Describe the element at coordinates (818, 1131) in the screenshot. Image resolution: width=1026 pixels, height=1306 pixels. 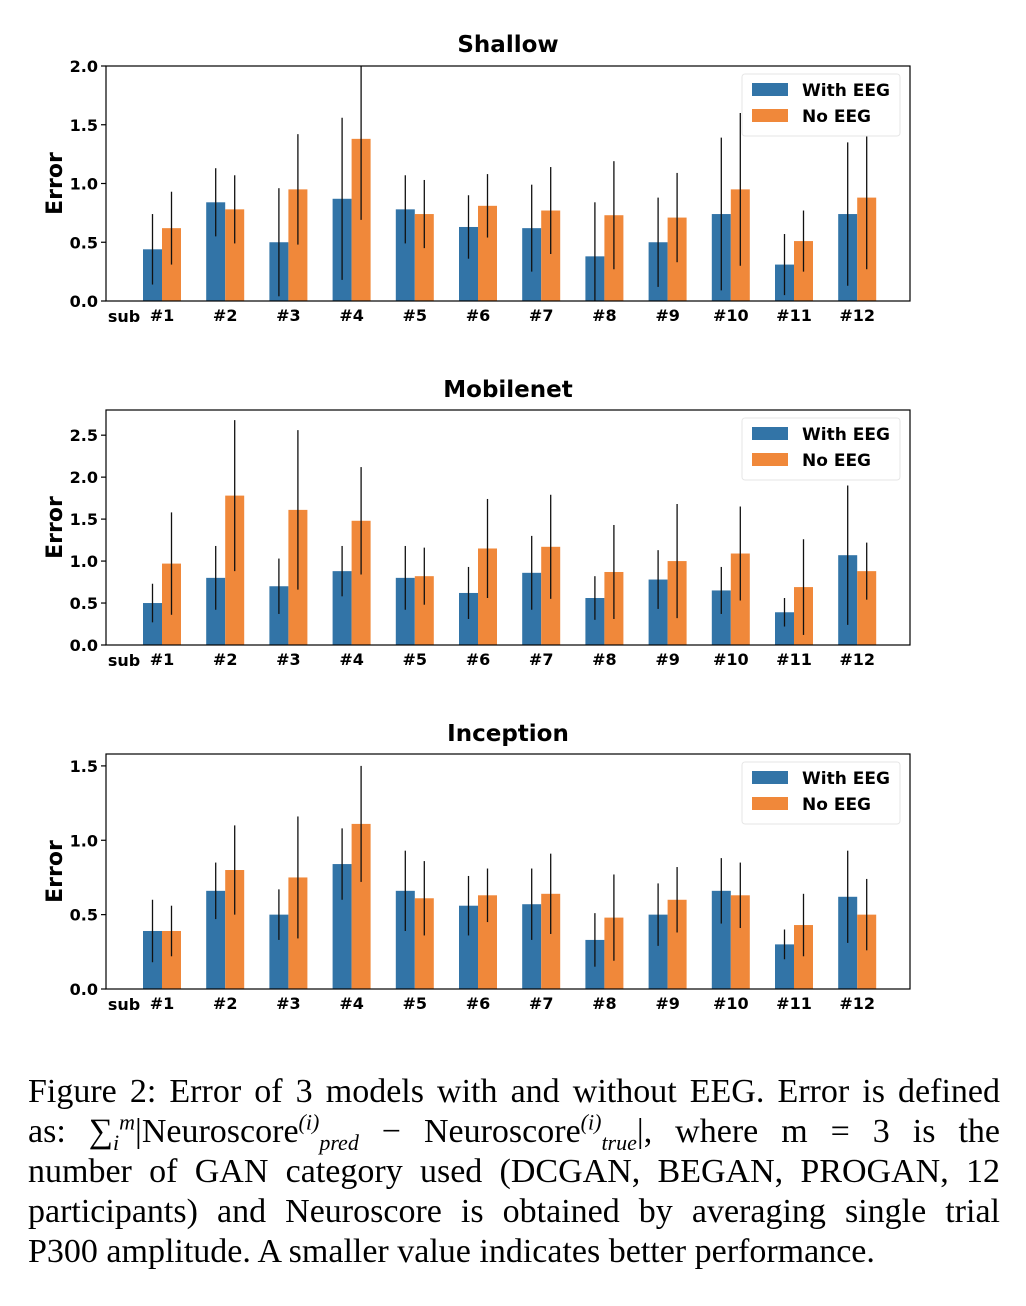
I see `caption-line-2-end: |, where m = 3 is the` at that location.